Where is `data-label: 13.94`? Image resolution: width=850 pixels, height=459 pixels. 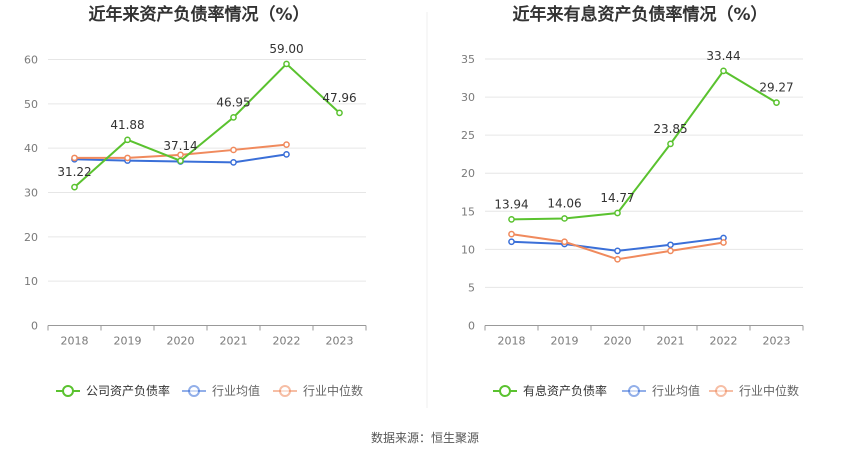 data-label: 13.94 is located at coordinates (511, 204).